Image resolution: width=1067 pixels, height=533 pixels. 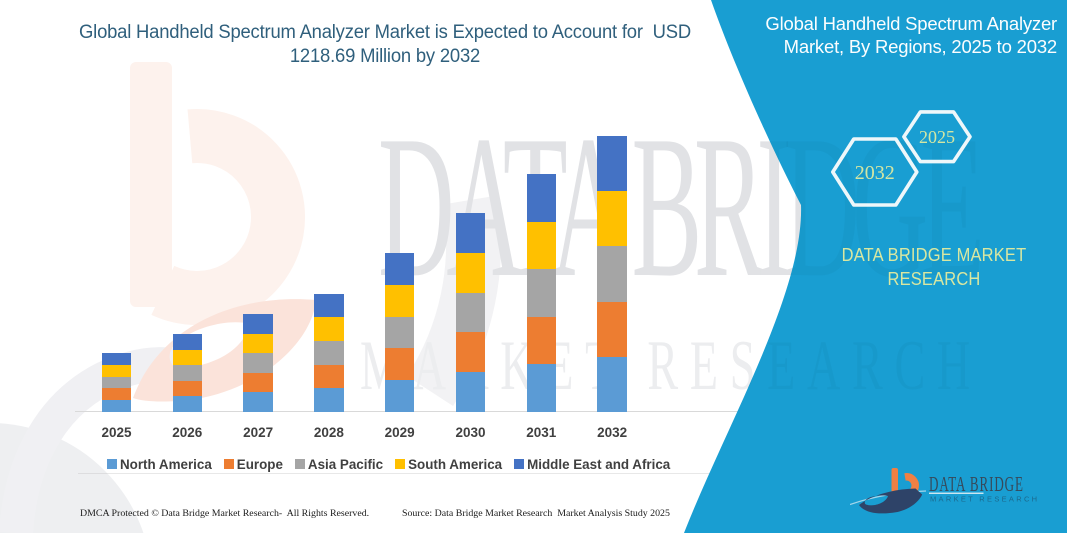 I want to click on svg-text: 2025, so click(x=937, y=137).